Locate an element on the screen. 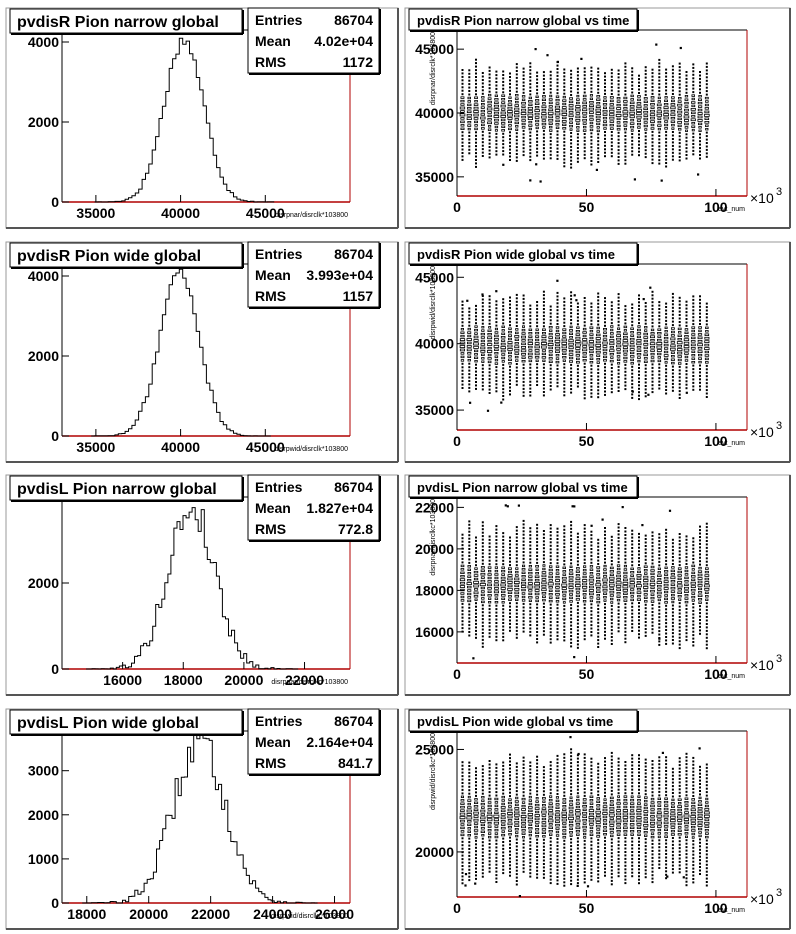 The image size is (796, 934). y-axis-title: disrpwid/disrclkc*103800 is located at coordinates (433, 771).